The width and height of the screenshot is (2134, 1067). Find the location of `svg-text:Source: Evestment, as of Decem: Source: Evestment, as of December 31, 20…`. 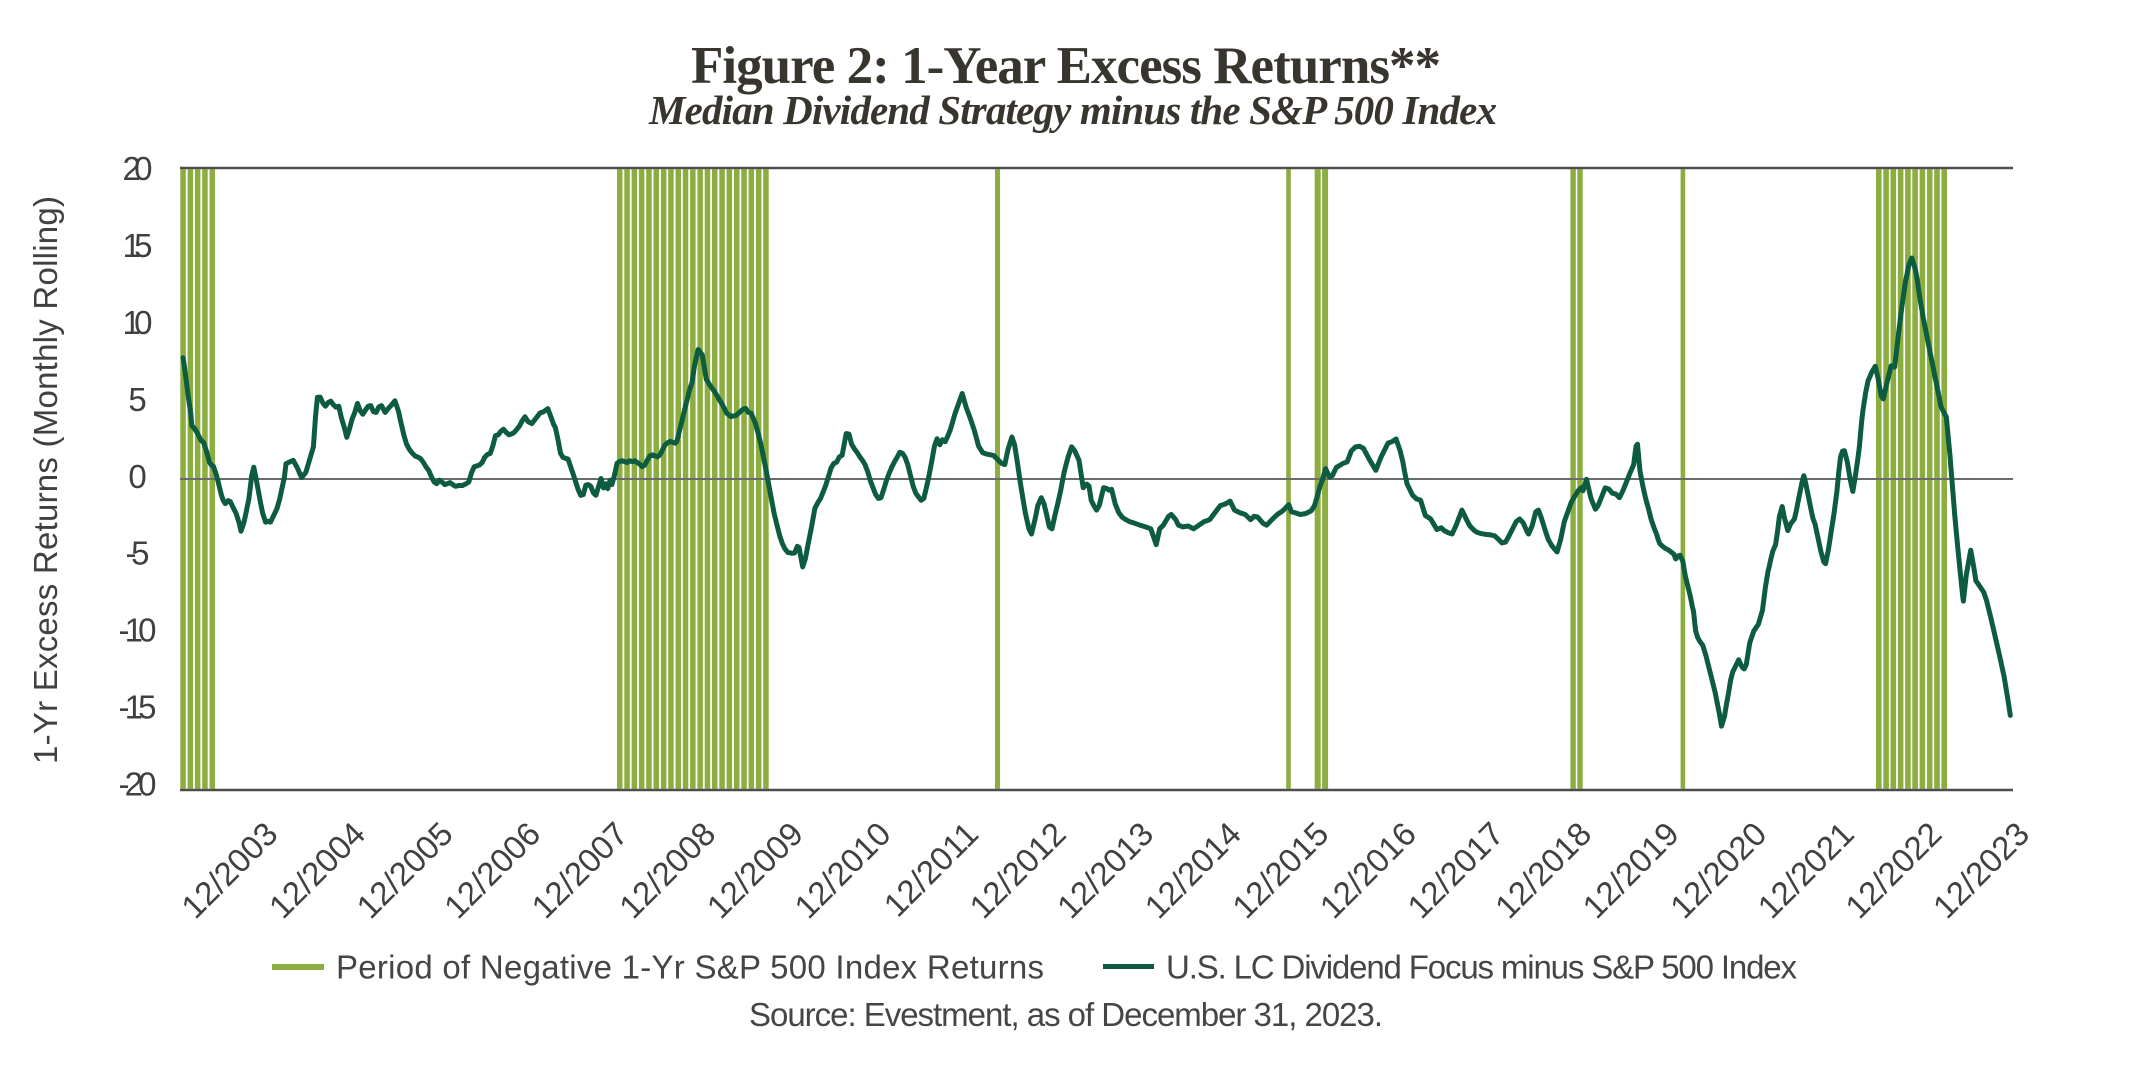

svg-text:Source: Evestment, as of Decem: Source: Evestment, as of December 31, 20… is located at coordinates (1066, 1014).